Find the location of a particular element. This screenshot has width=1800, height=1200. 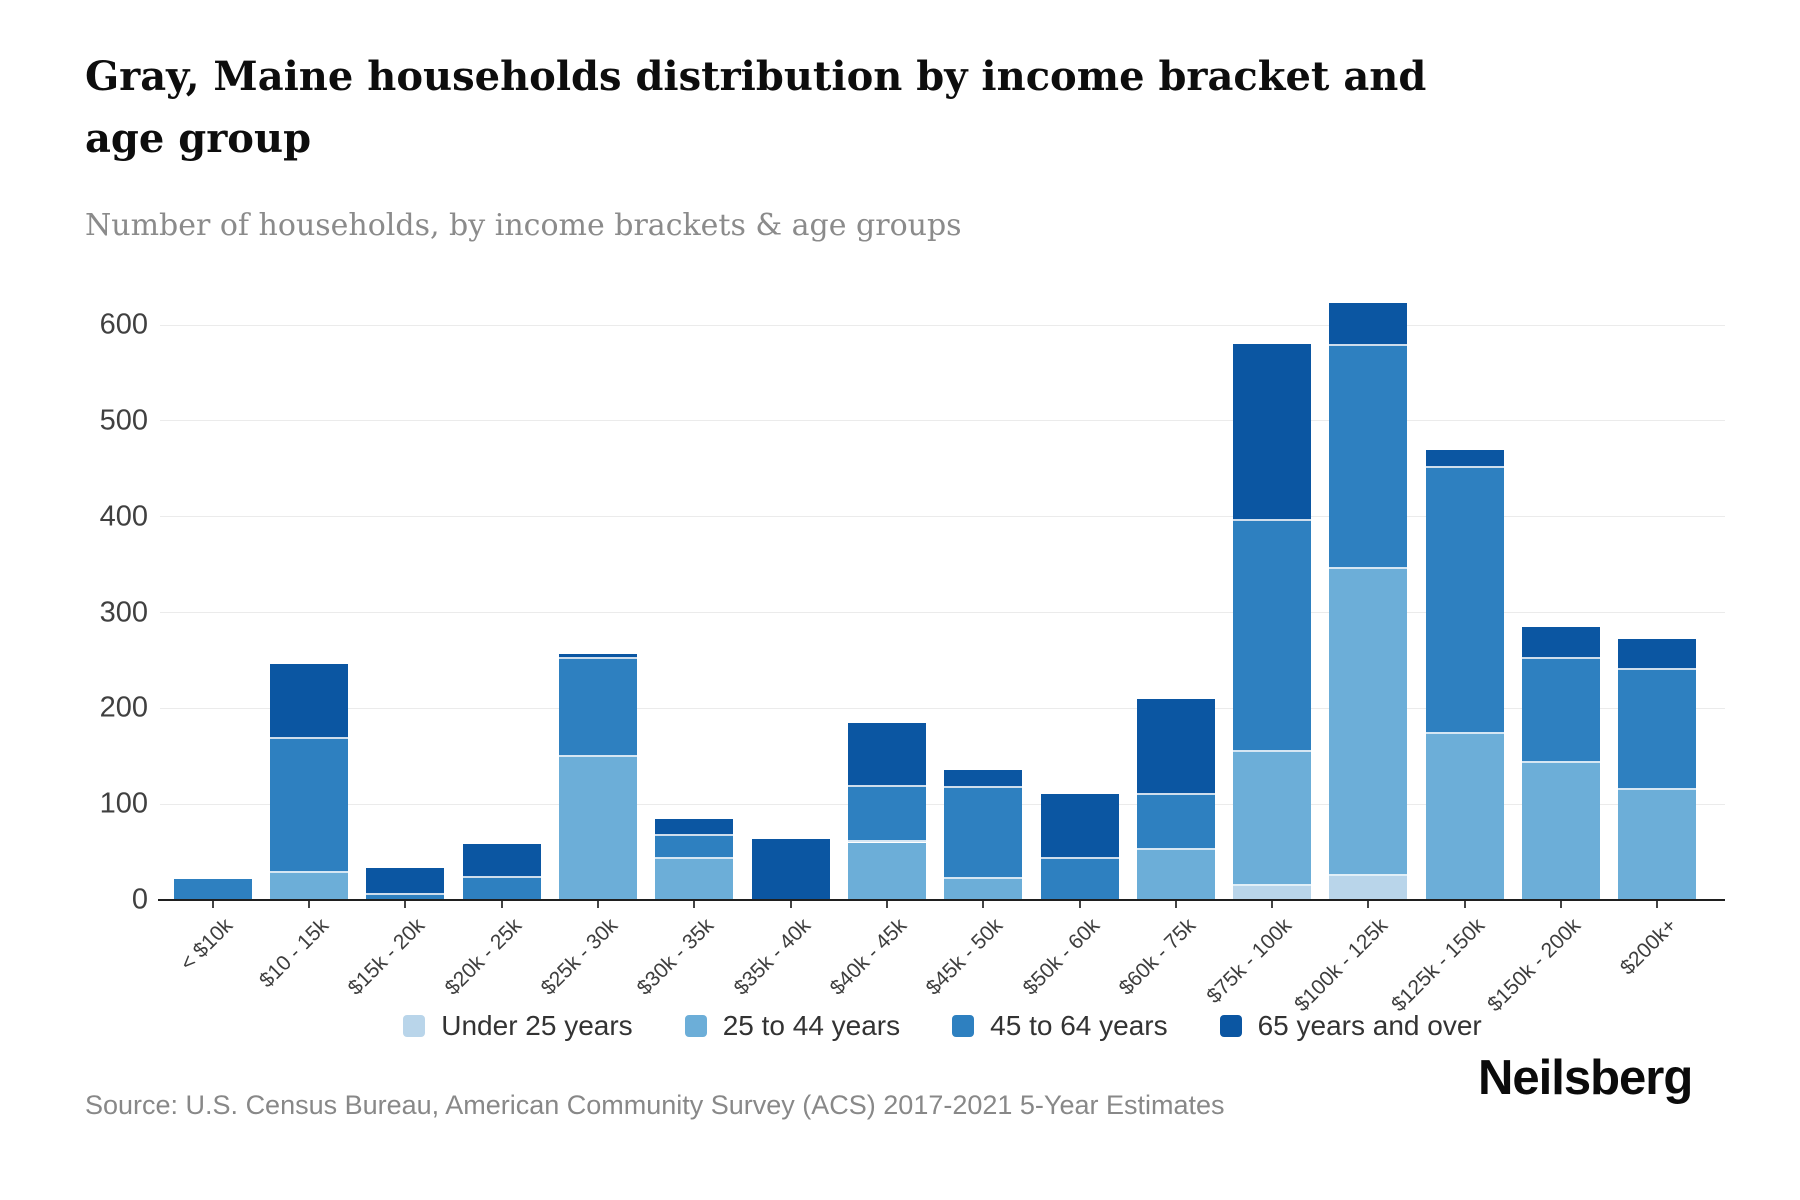

legend-item-25 to 44 years: 25 to 44 years is located at coordinates (792, 1026).